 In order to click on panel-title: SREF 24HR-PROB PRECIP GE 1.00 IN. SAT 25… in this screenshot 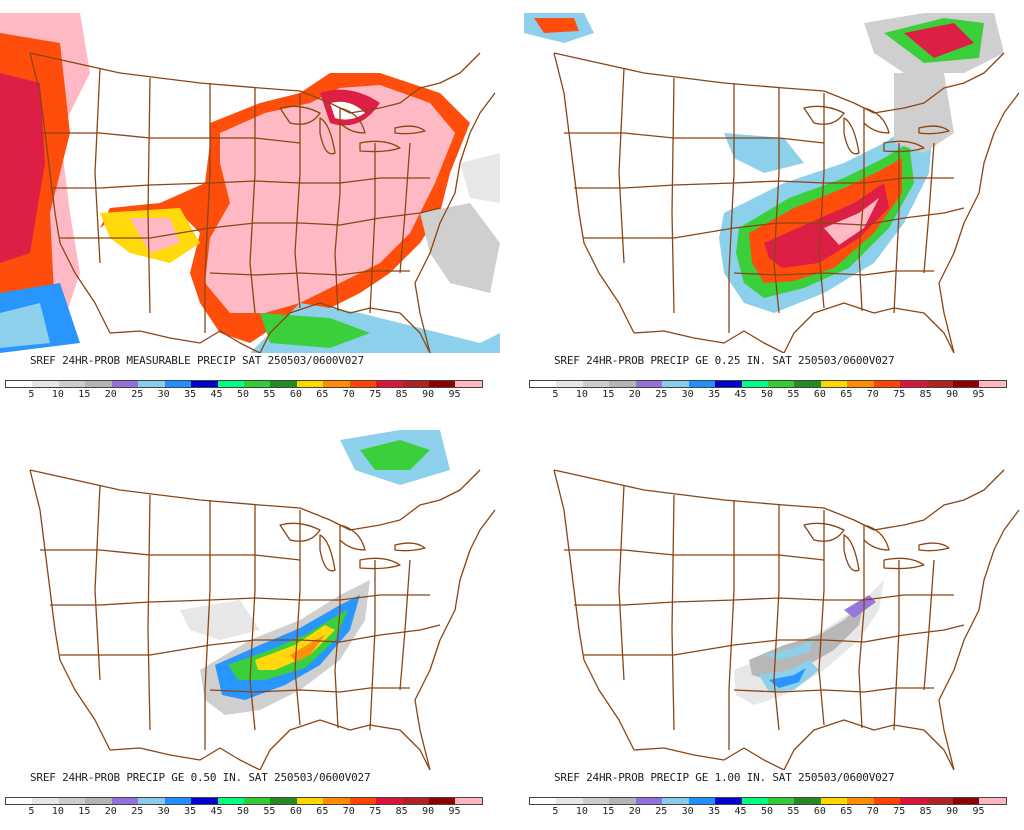, I will do `click(724, 777)`.